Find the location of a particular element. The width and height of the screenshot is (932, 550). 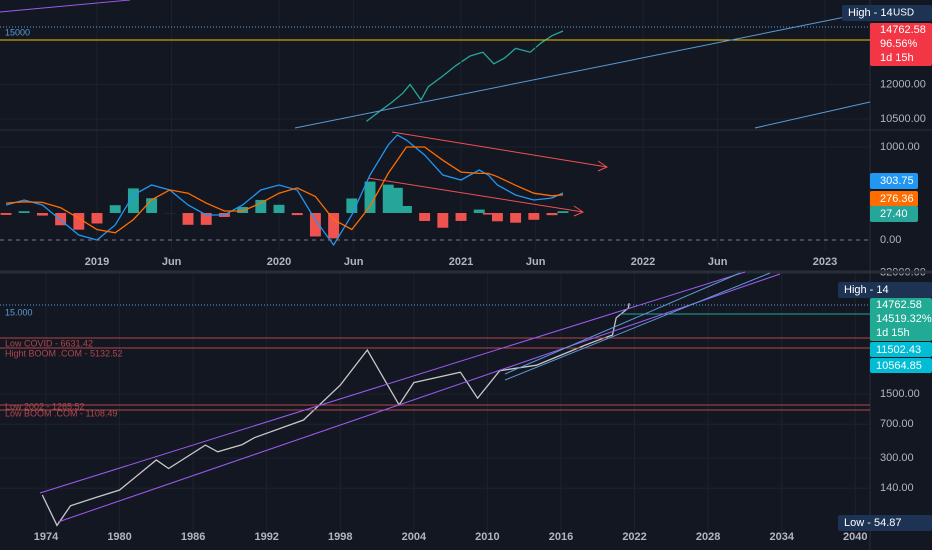

x-tick-label: 1974 is located at coordinates (46, 537).